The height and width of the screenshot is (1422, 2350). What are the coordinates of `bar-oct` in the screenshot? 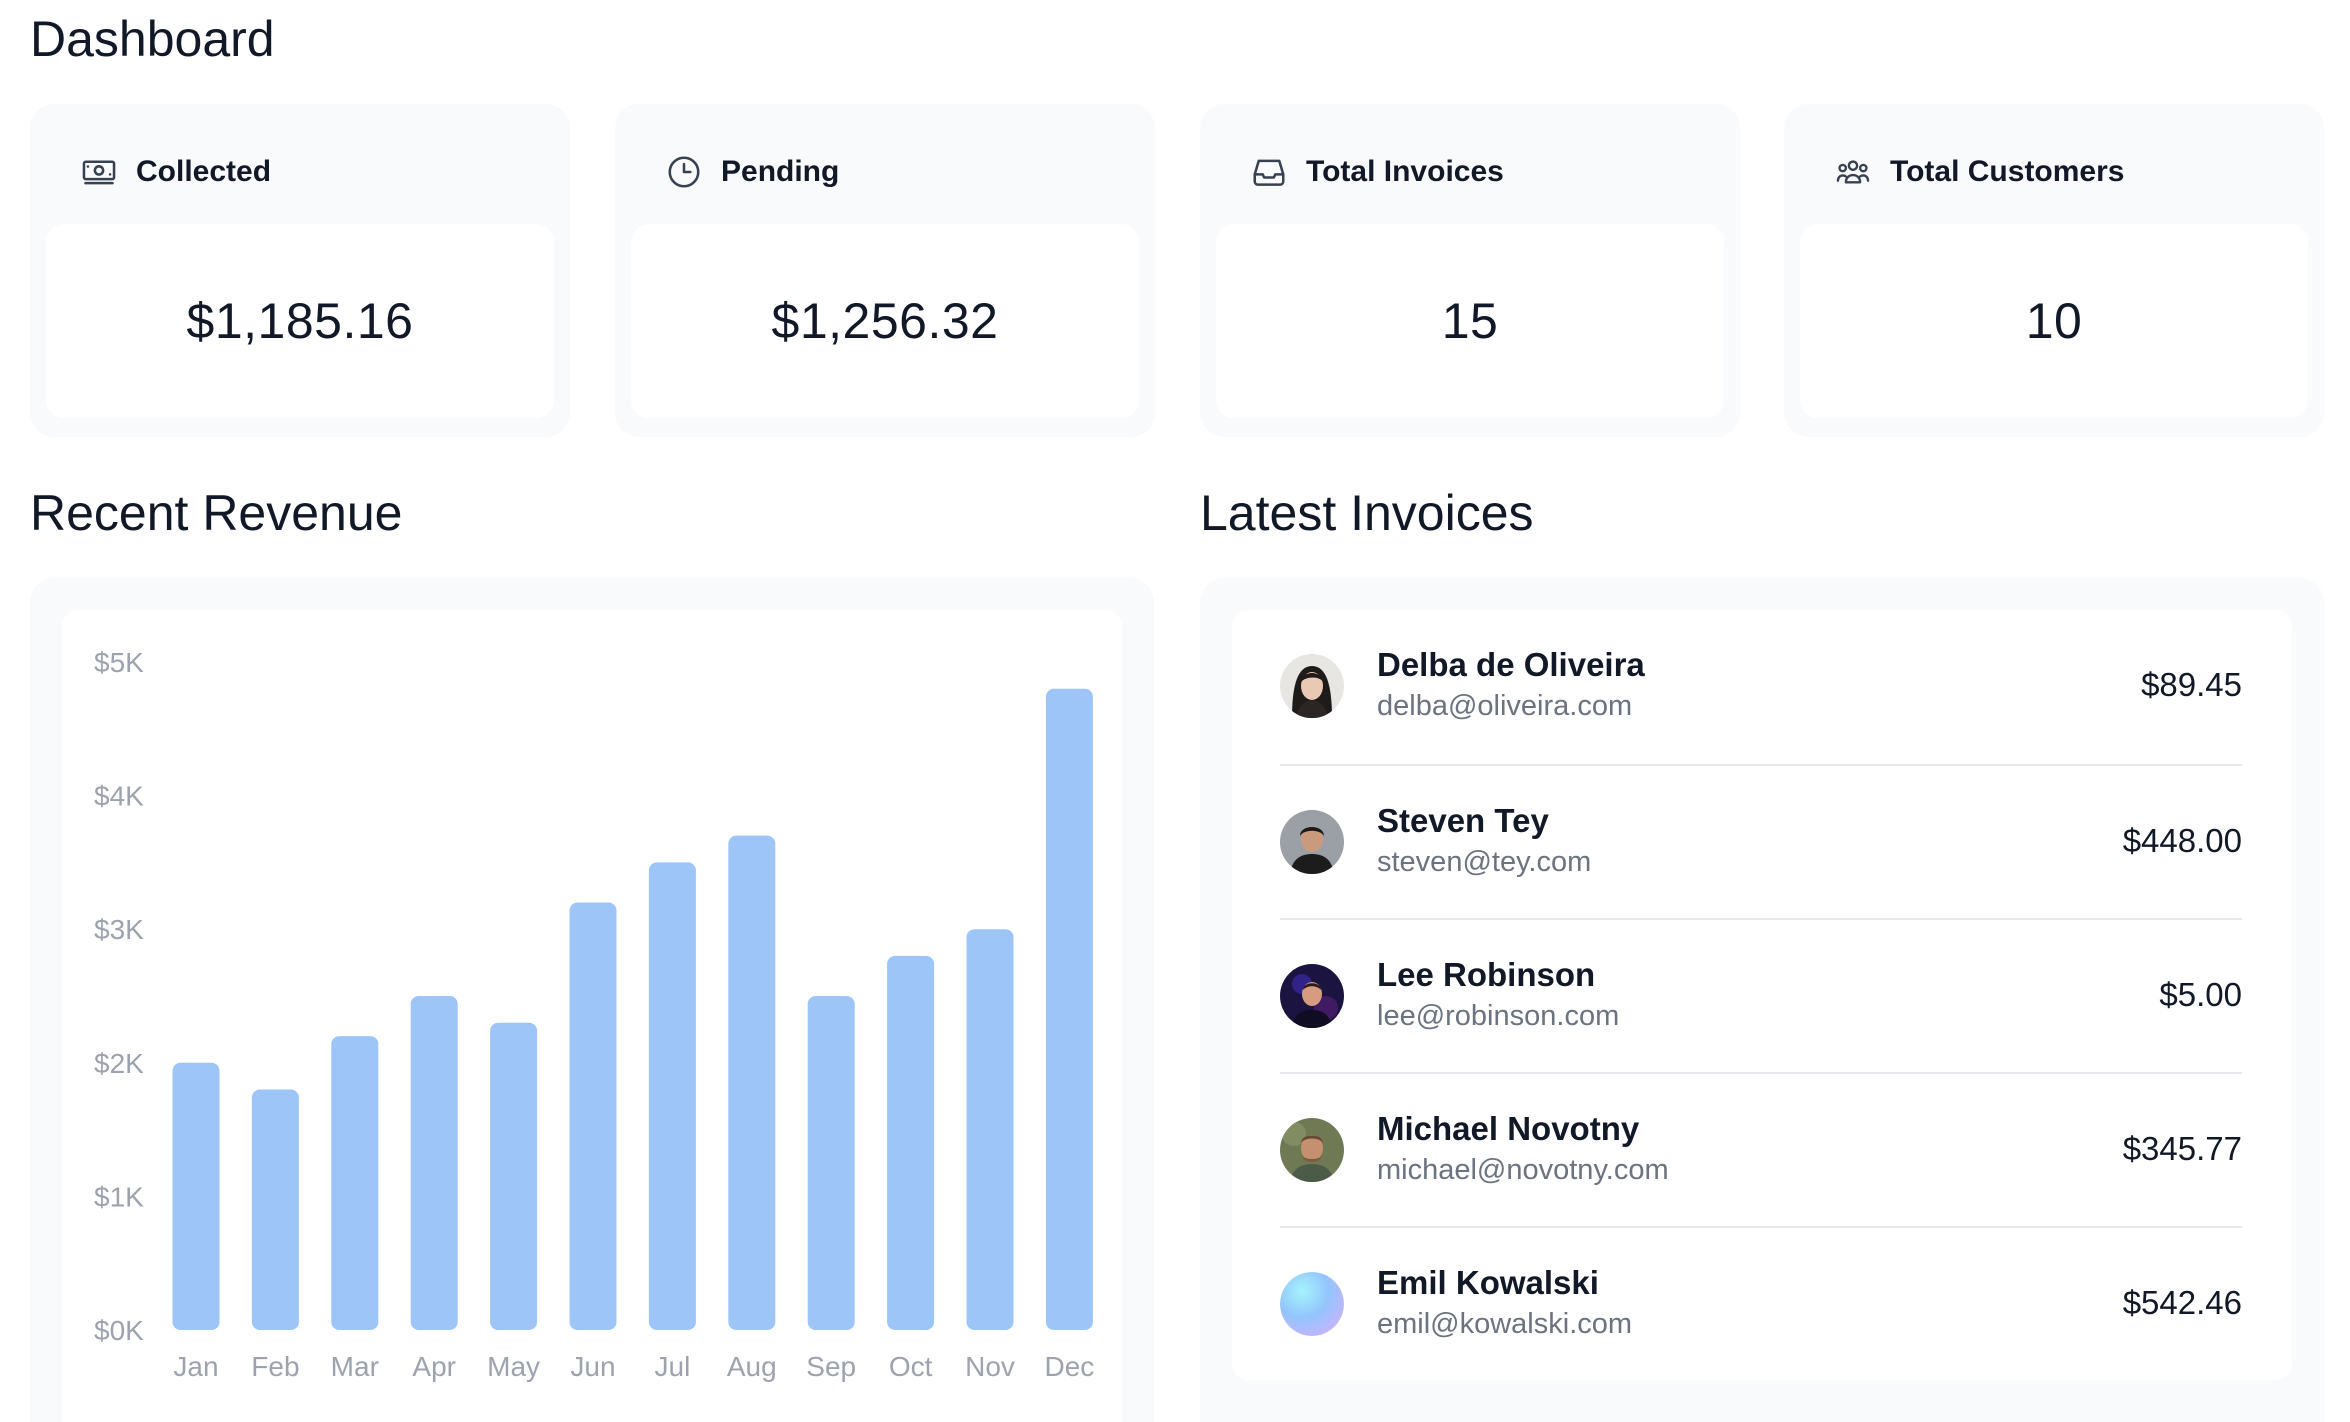 It's located at (911, 1142).